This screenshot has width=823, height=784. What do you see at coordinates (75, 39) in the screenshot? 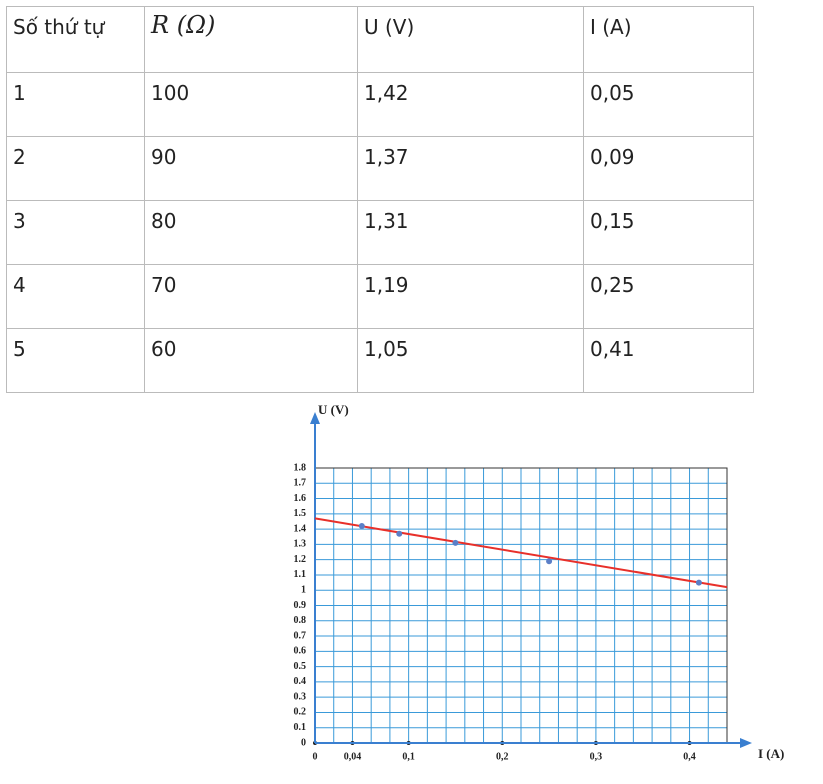
I see `header-cell: Số thứ tự` at bounding box center [75, 39].